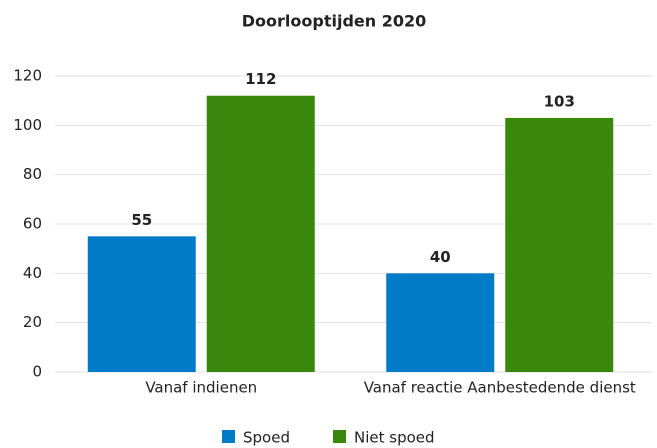  What do you see at coordinates (37, 372) in the screenshot?
I see `y-tick-label: 0` at bounding box center [37, 372].